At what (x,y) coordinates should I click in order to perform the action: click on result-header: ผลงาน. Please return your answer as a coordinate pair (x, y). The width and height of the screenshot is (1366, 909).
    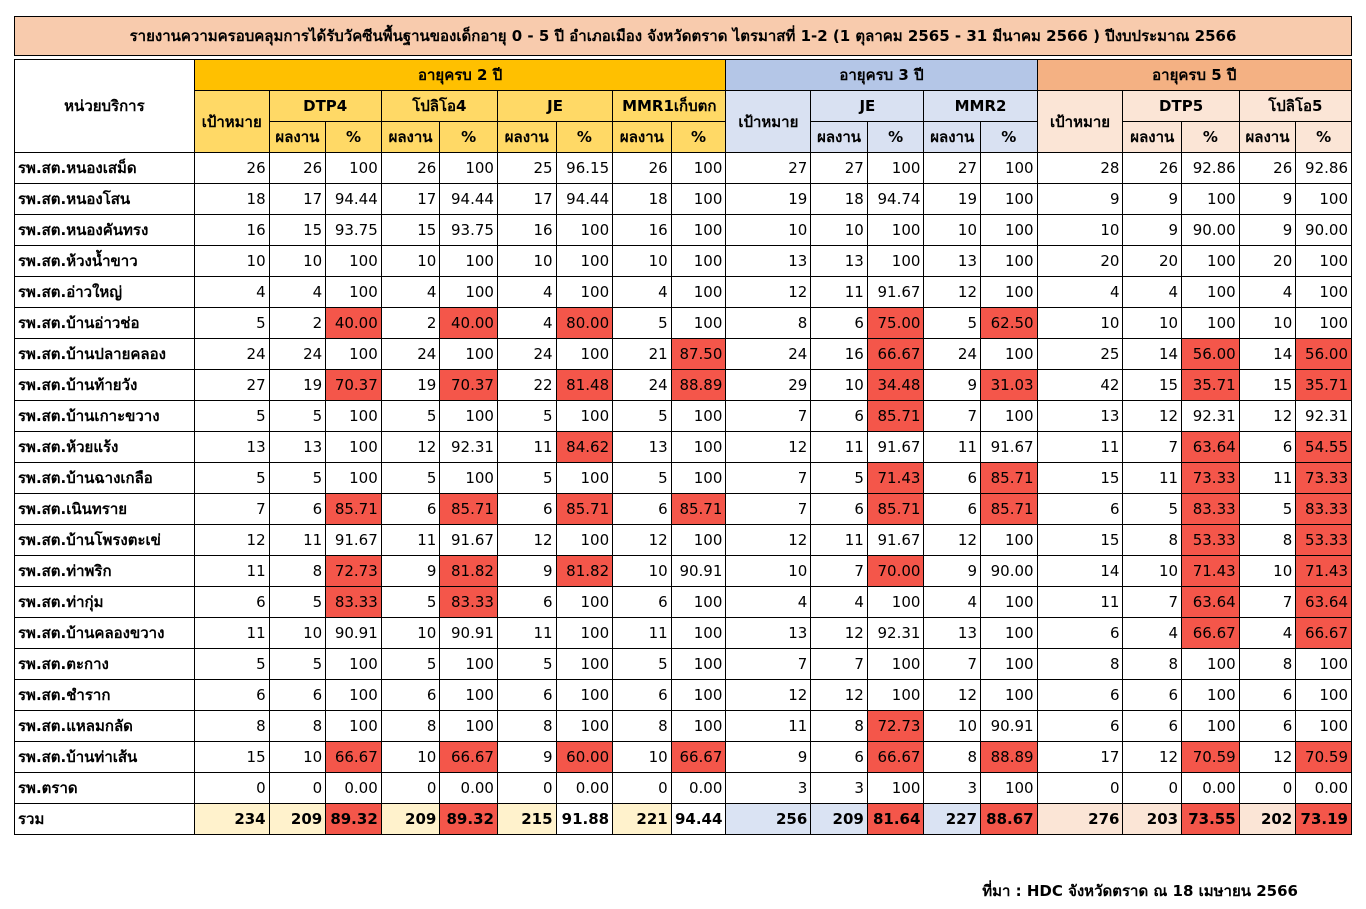
    Looking at the image, I should click on (952, 137).